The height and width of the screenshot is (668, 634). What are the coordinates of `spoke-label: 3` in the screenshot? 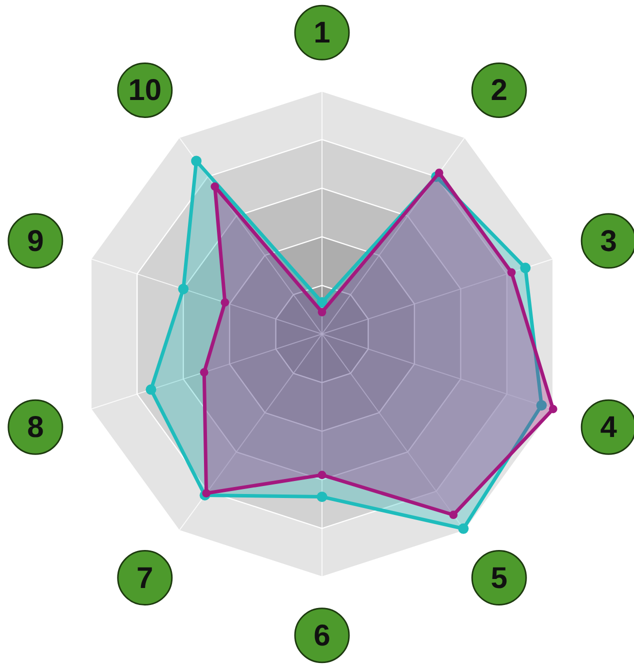 It's located at (608, 241).